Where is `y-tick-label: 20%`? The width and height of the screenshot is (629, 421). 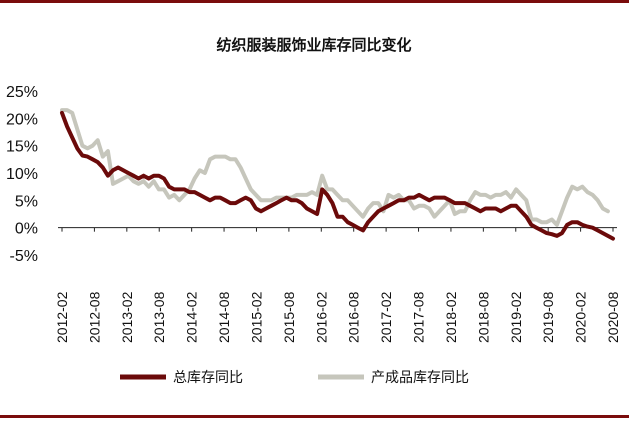 y-tick-label: 20% is located at coordinates (22, 119).